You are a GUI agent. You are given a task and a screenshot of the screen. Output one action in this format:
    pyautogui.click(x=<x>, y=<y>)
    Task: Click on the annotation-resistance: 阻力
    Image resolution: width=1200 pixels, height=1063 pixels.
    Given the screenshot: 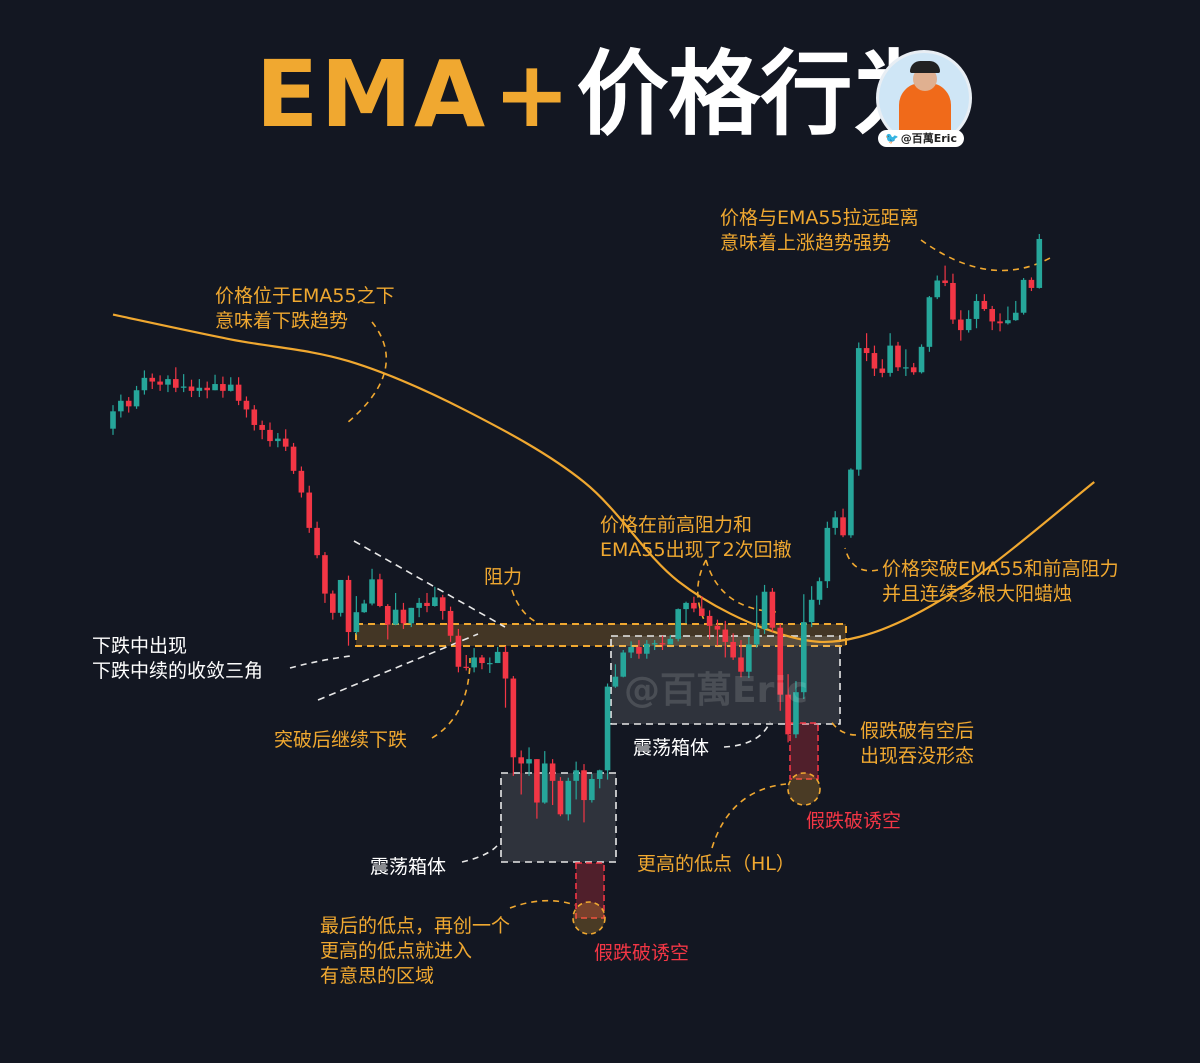 What is the action you would take?
    pyautogui.click(x=503, y=577)
    